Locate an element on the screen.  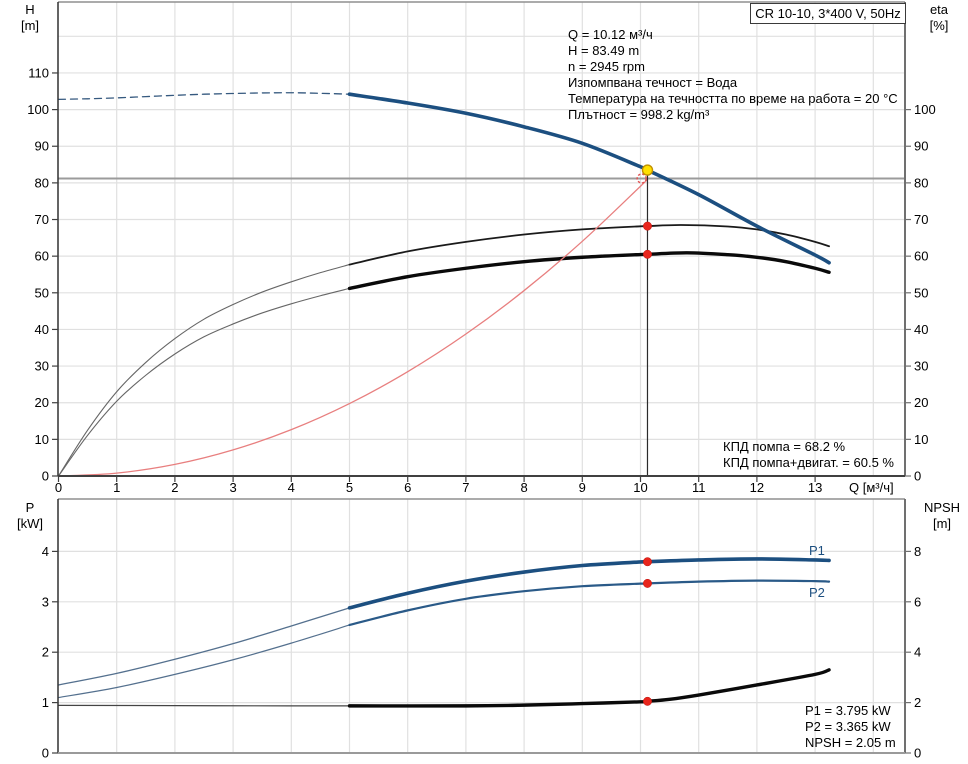
p-axis-label: P [kW] is located at coordinates (30, 516).